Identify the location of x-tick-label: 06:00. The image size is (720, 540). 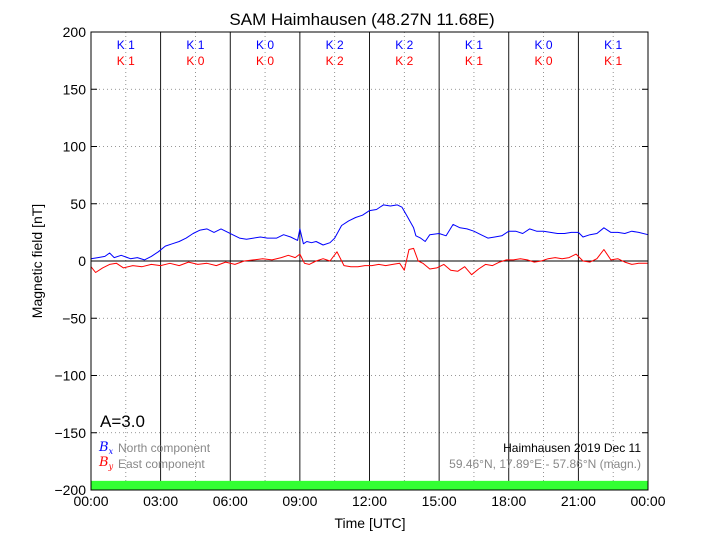
(230, 501).